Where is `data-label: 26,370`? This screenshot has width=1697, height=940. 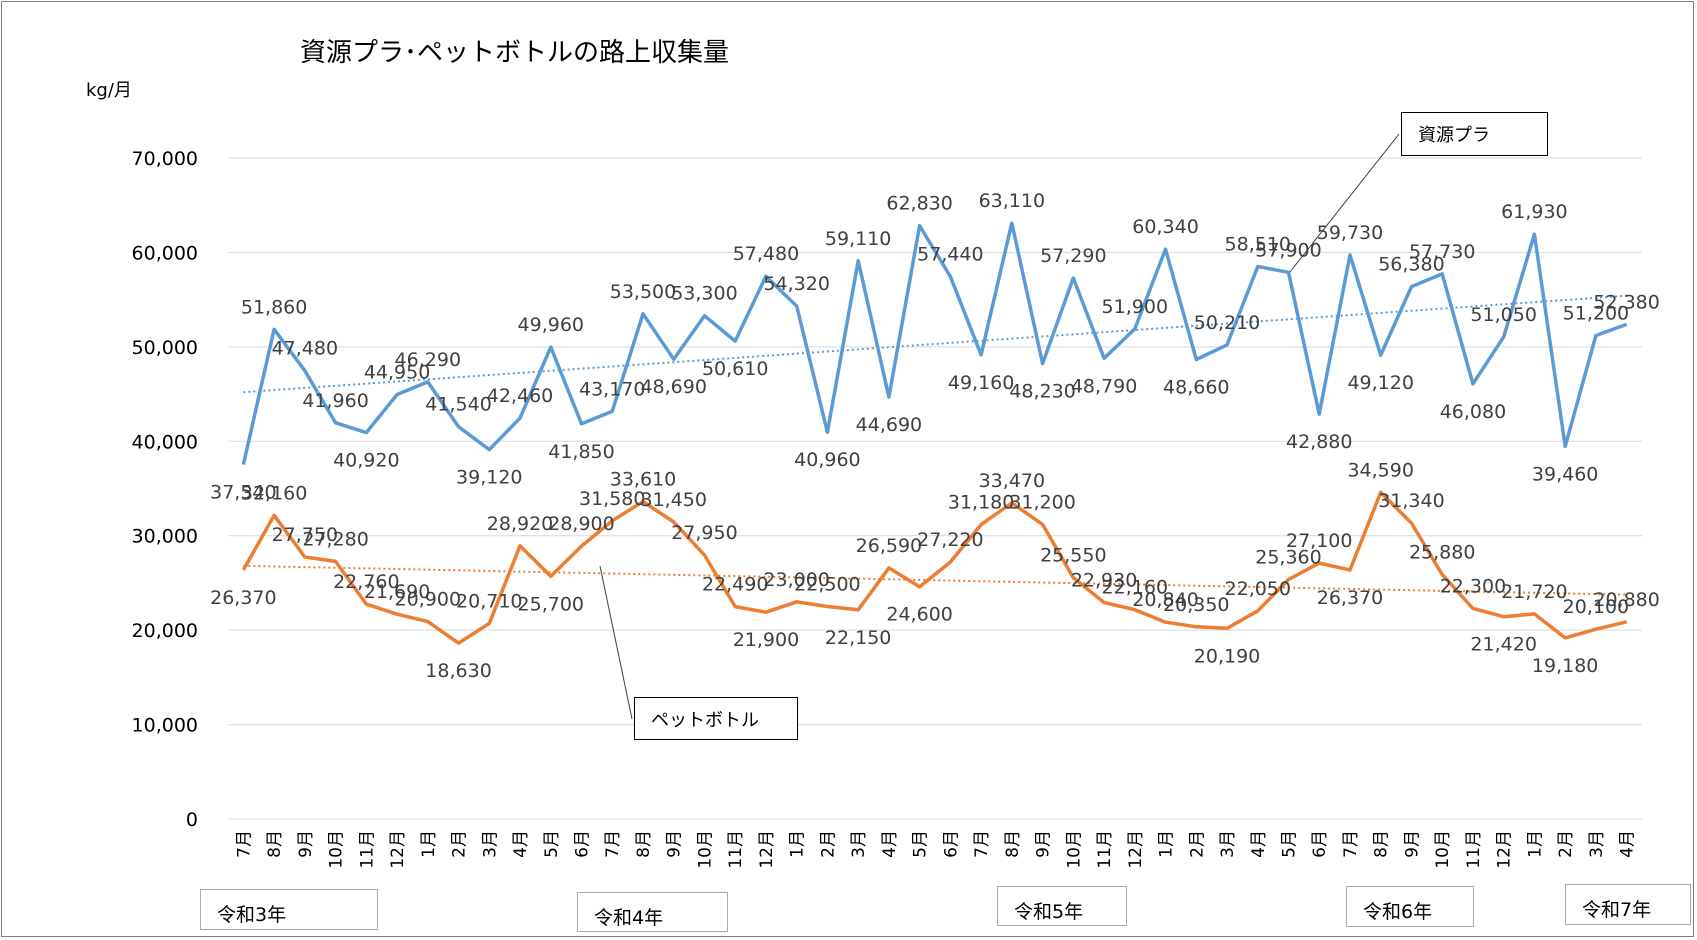 data-label: 26,370 is located at coordinates (1350, 598).